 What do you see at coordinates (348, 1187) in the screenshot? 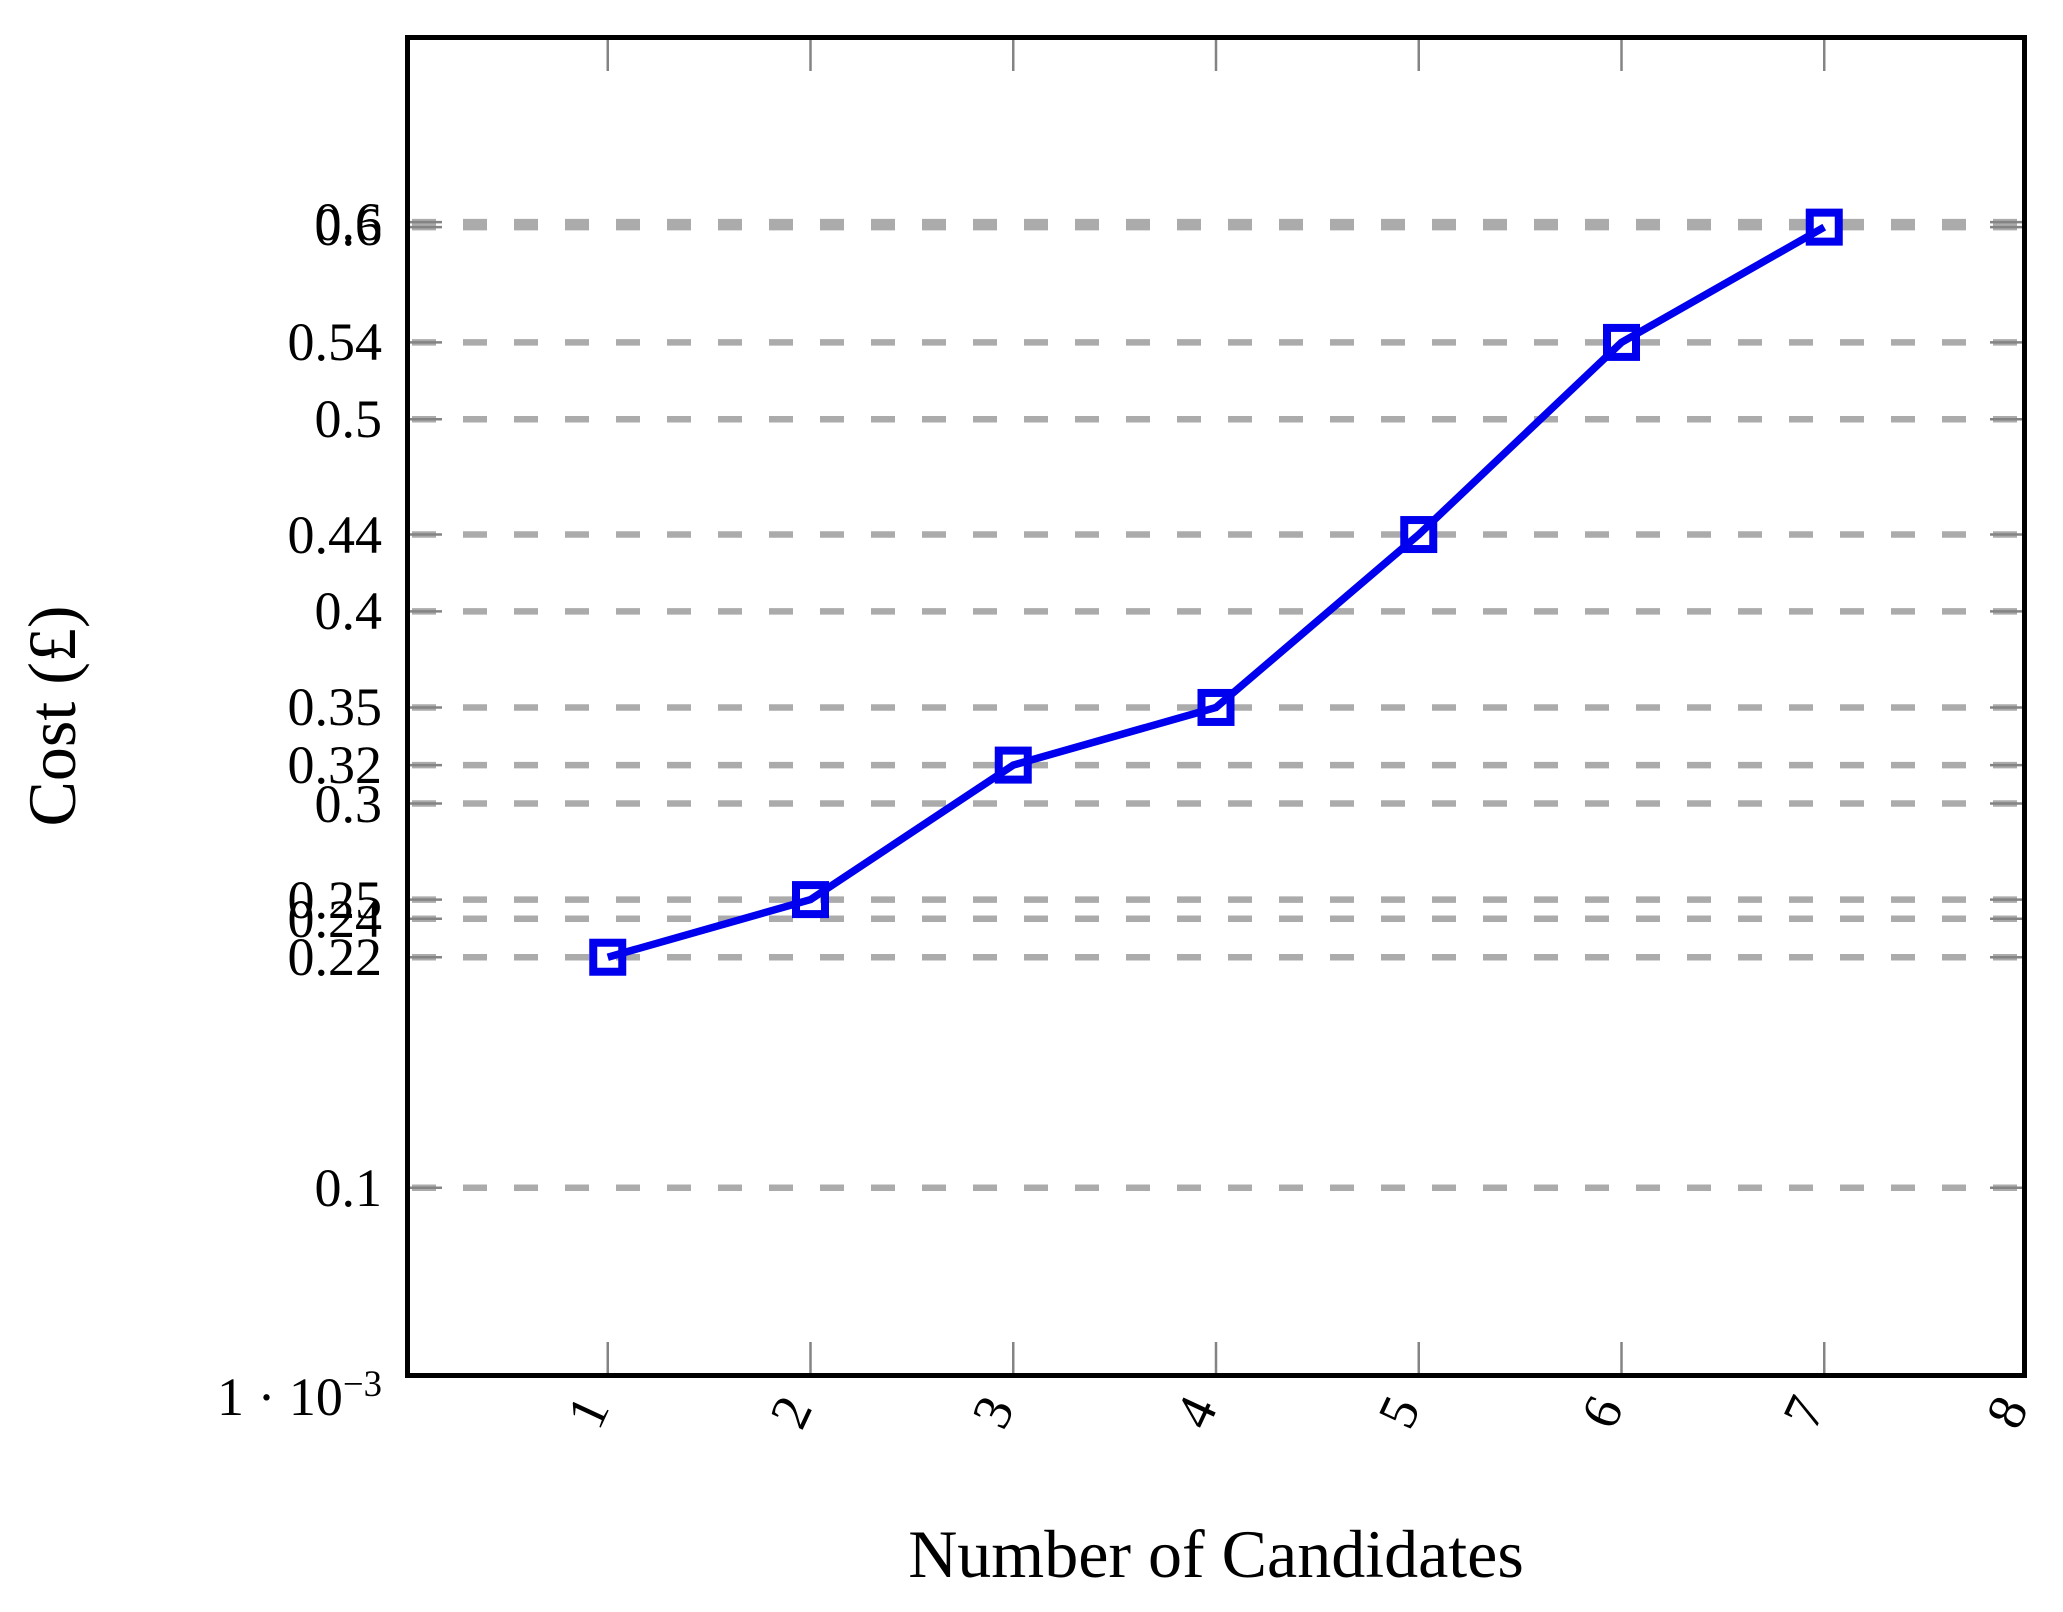
I see `y-tick-label: 0.1` at bounding box center [348, 1187].